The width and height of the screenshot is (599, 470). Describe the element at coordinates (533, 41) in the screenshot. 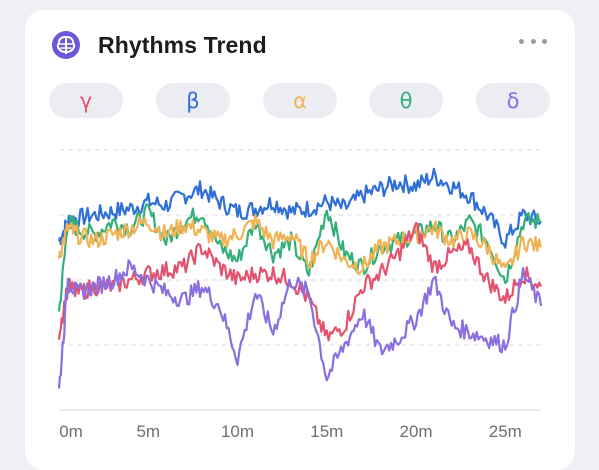

I see `more-horizontal-icon` at that location.